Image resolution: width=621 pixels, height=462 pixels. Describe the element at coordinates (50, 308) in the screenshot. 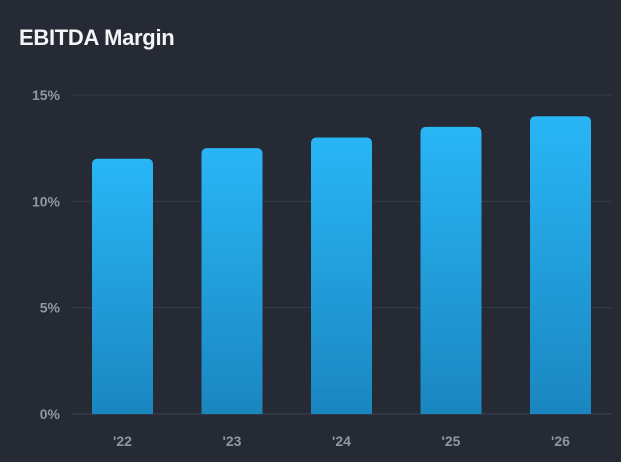

I see `y-tick-label: 5%` at that location.